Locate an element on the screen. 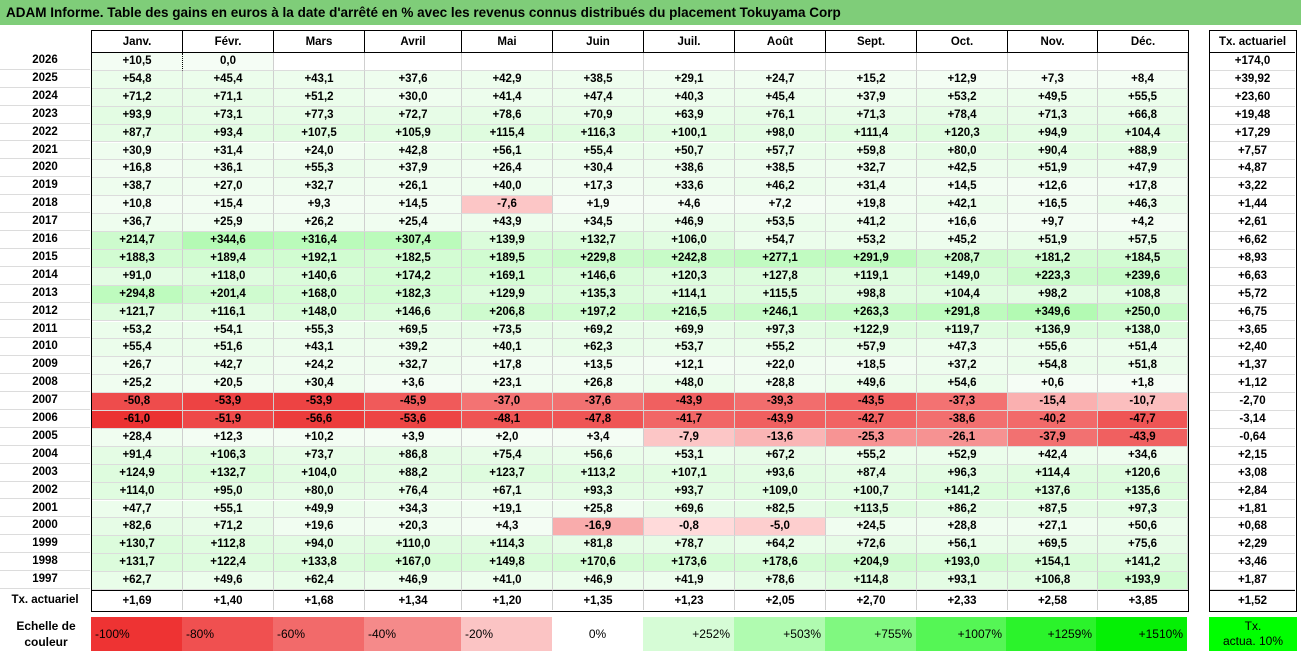  table-cell: +28,8 is located at coordinates (780, 384).